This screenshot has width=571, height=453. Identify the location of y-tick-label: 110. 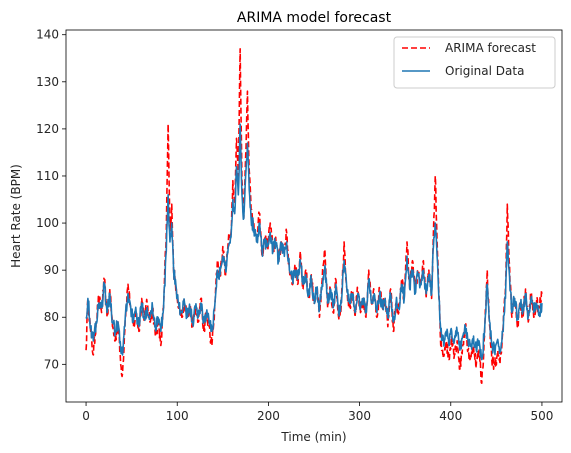
(47, 176).